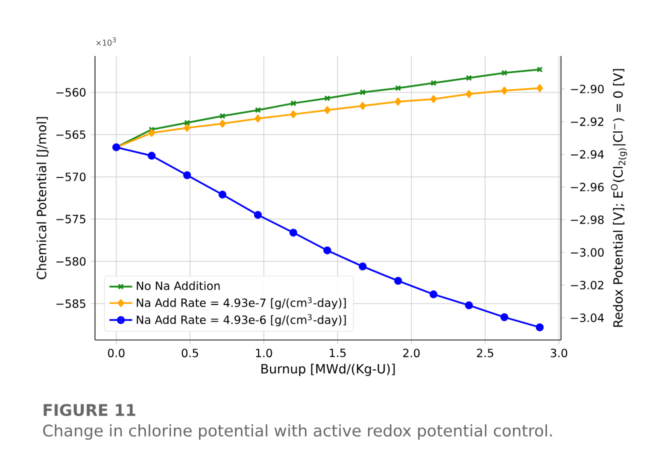  Describe the element at coordinates (71, 92) in the screenshot. I see `y-tick-label: −560` at that location.